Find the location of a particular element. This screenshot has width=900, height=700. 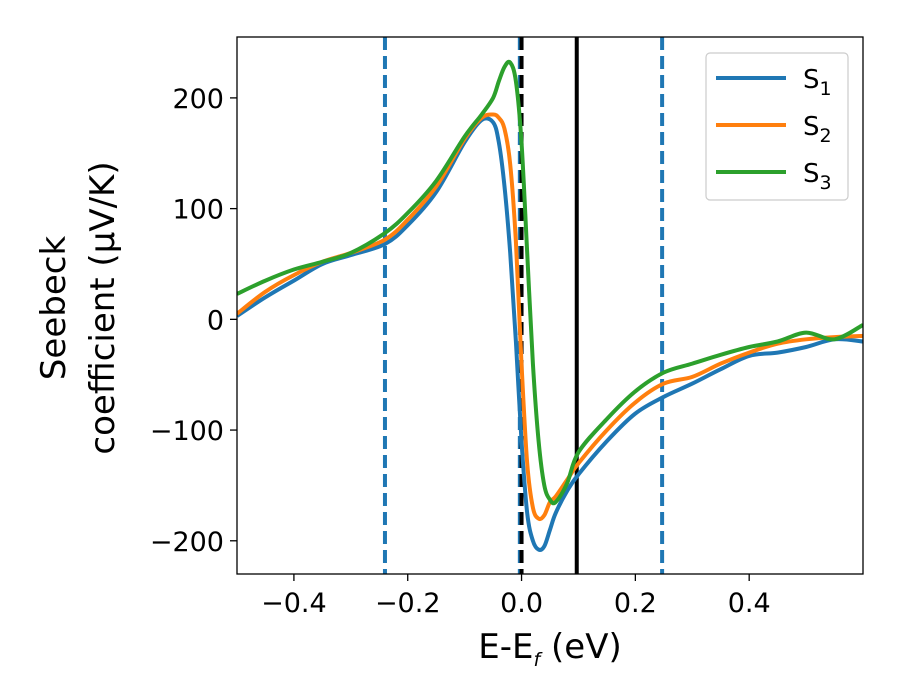

x-axis-label: E-Ef (eV) is located at coordinates (549, 649).